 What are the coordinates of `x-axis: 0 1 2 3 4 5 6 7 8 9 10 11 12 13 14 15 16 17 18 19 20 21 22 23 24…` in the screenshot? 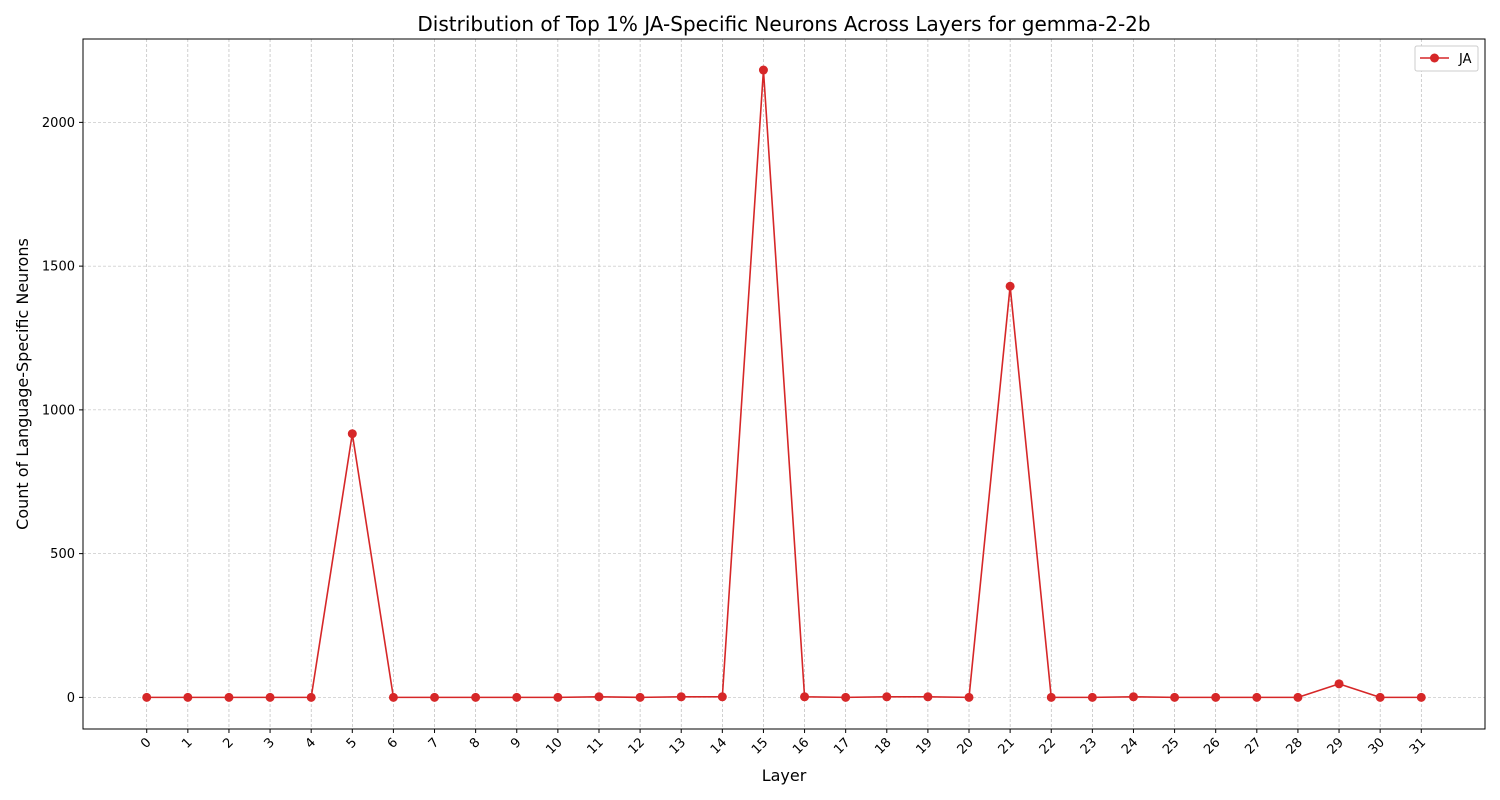 It's located at (783, 743).